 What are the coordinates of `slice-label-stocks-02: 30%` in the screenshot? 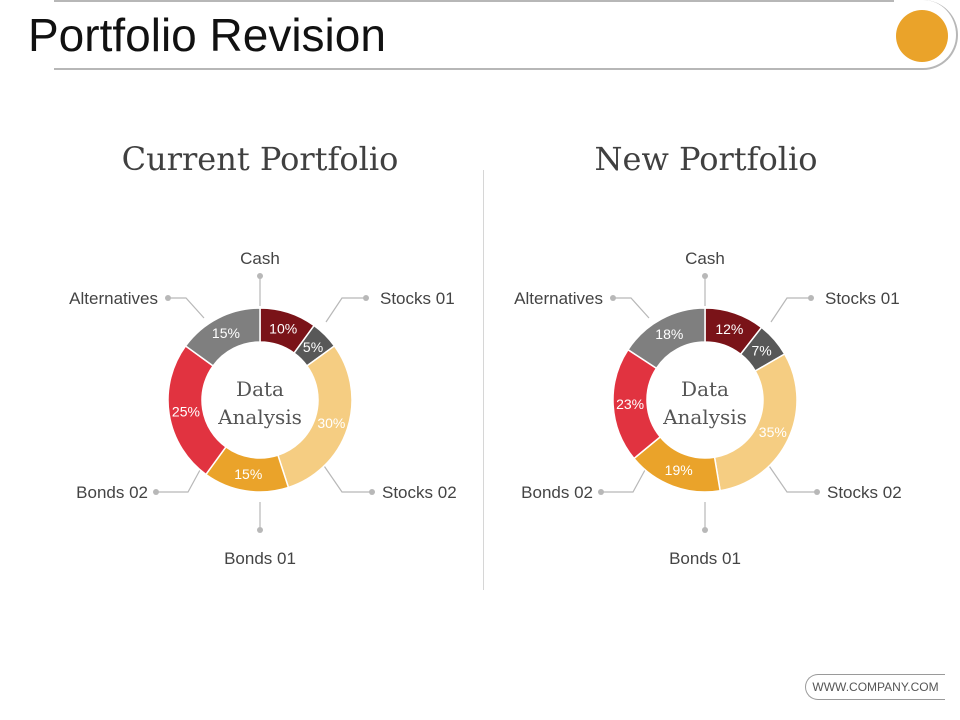 It's located at (331, 423).